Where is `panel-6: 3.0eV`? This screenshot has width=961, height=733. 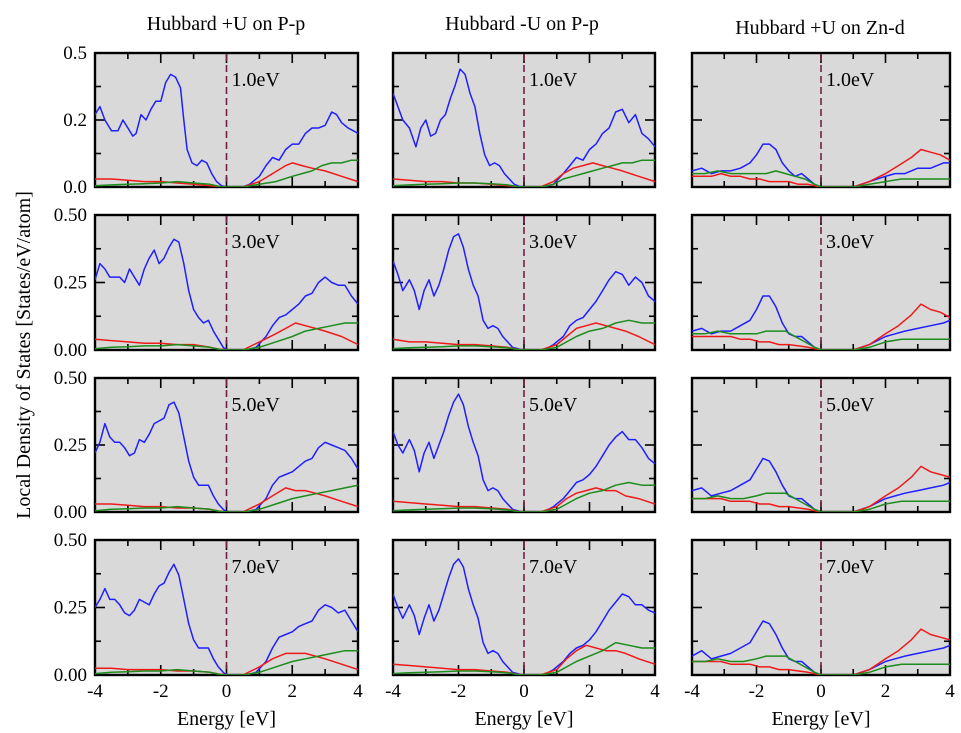
panel-6: 3.0eV is located at coordinates (821, 282).